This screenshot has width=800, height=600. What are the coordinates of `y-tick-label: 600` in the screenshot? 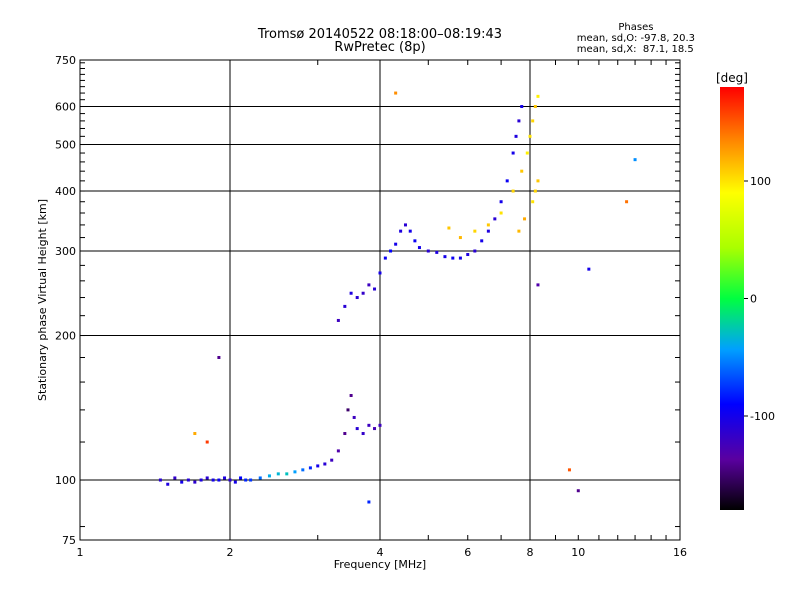 It's located at (65, 107).